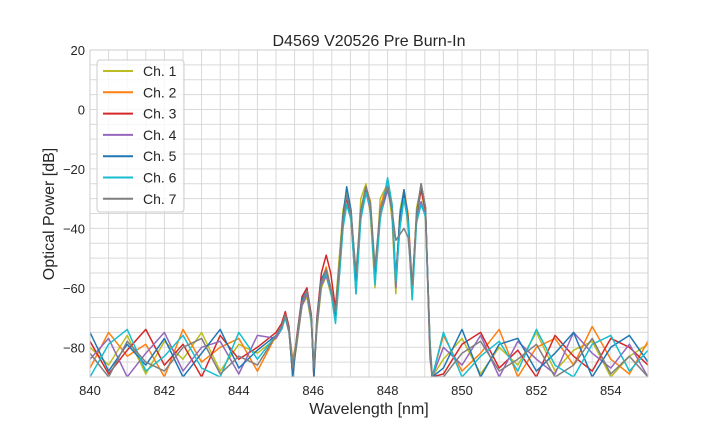 Image resolution: width=720 pixels, height=437 pixels. Describe the element at coordinates (611, 390) in the screenshot. I see `x-tick-label: 854` at that location.